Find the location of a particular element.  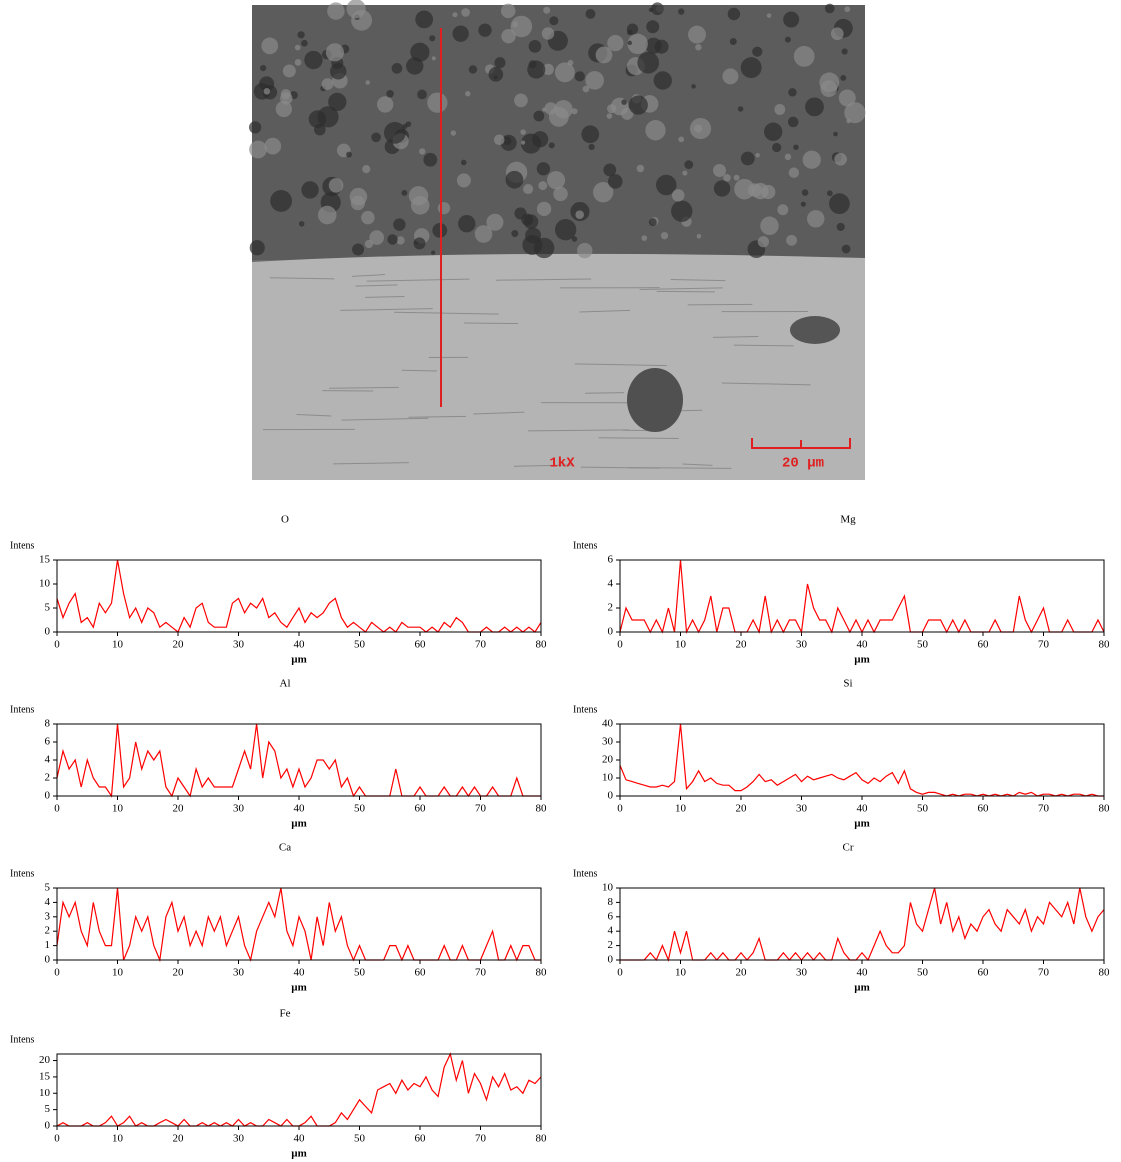

x-tick-label: 30 is located at coordinates (239, 973).